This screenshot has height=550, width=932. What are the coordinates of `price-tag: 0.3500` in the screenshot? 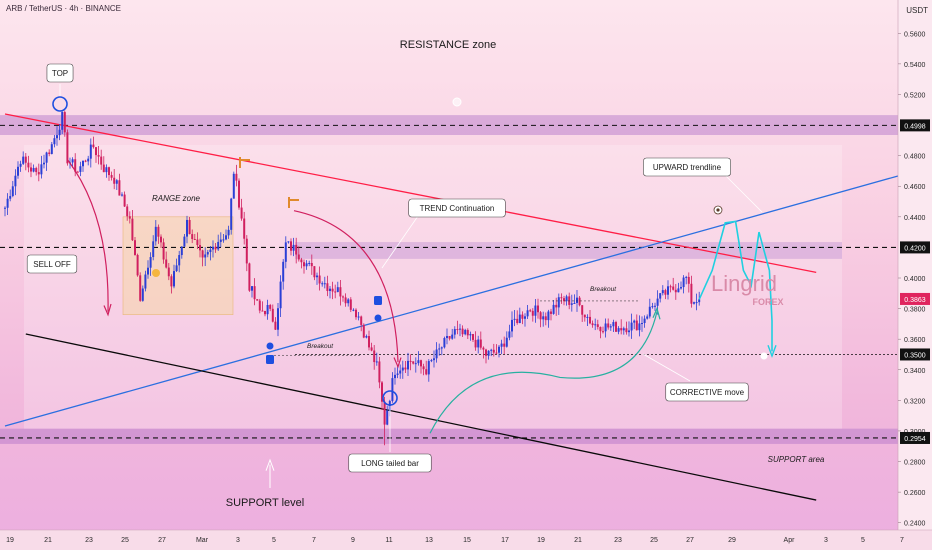 It's located at (915, 355).